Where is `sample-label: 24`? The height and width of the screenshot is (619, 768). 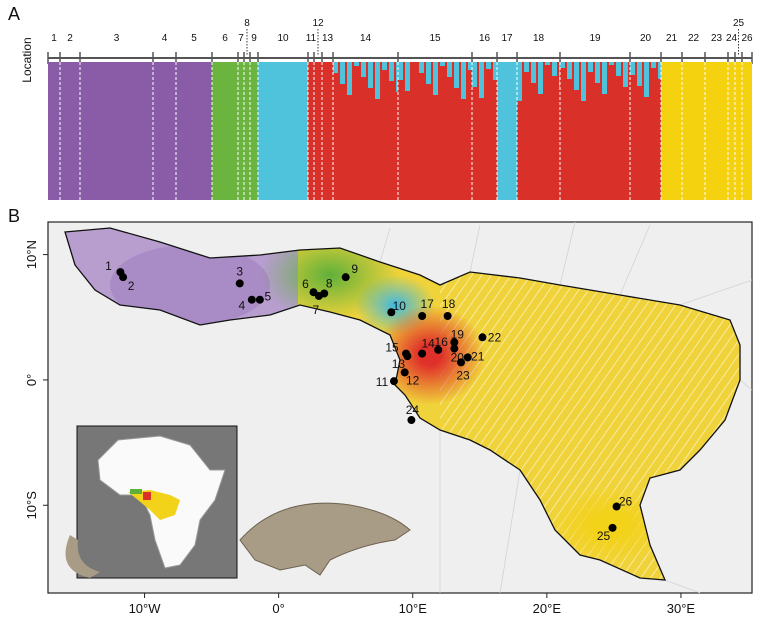 sample-label: 24 is located at coordinates (413, 410).